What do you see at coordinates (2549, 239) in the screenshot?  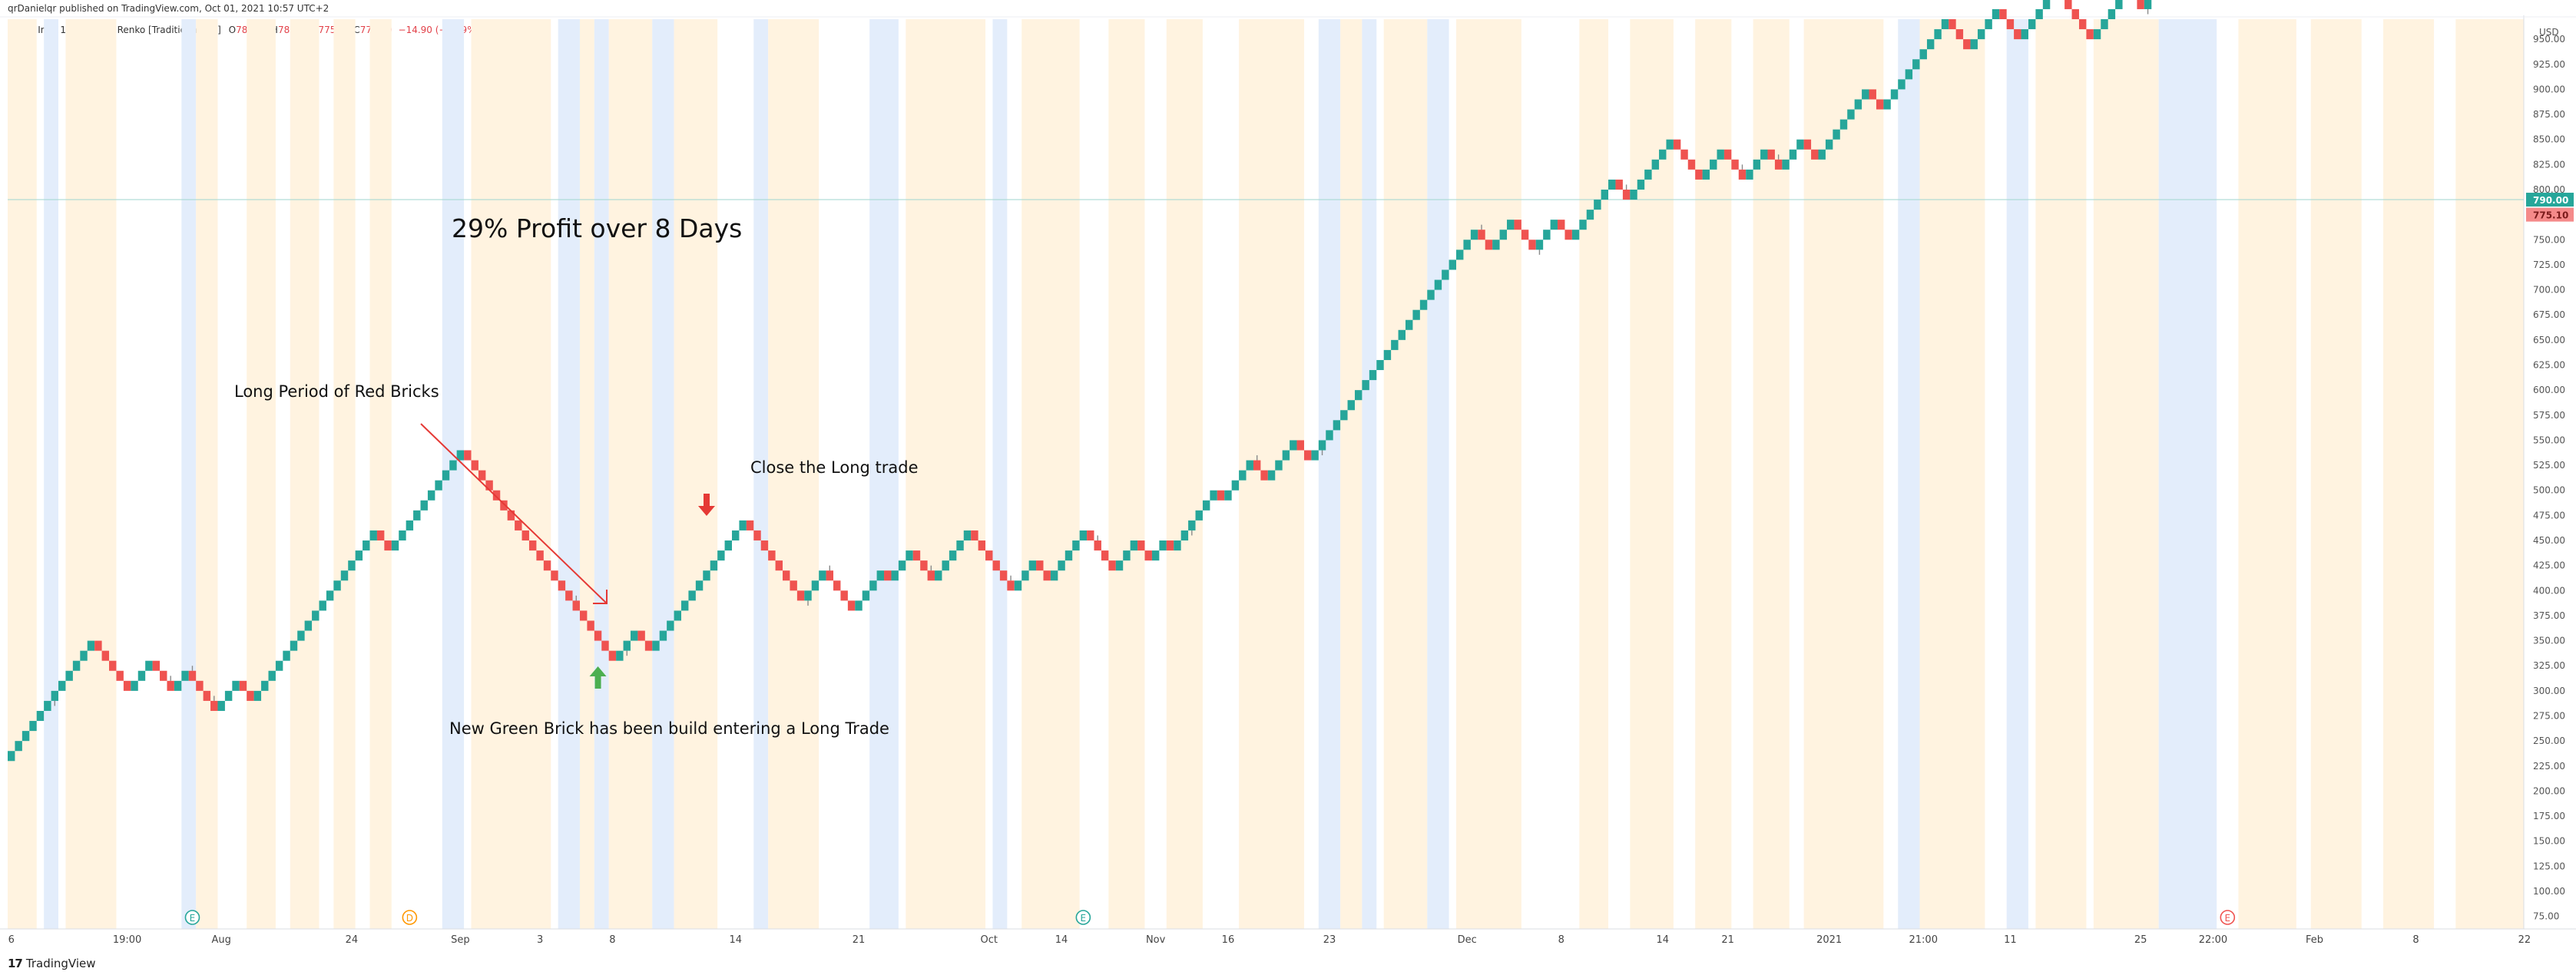 I see `price-tick-label: 750.00` at bounding box center [2549, 239].